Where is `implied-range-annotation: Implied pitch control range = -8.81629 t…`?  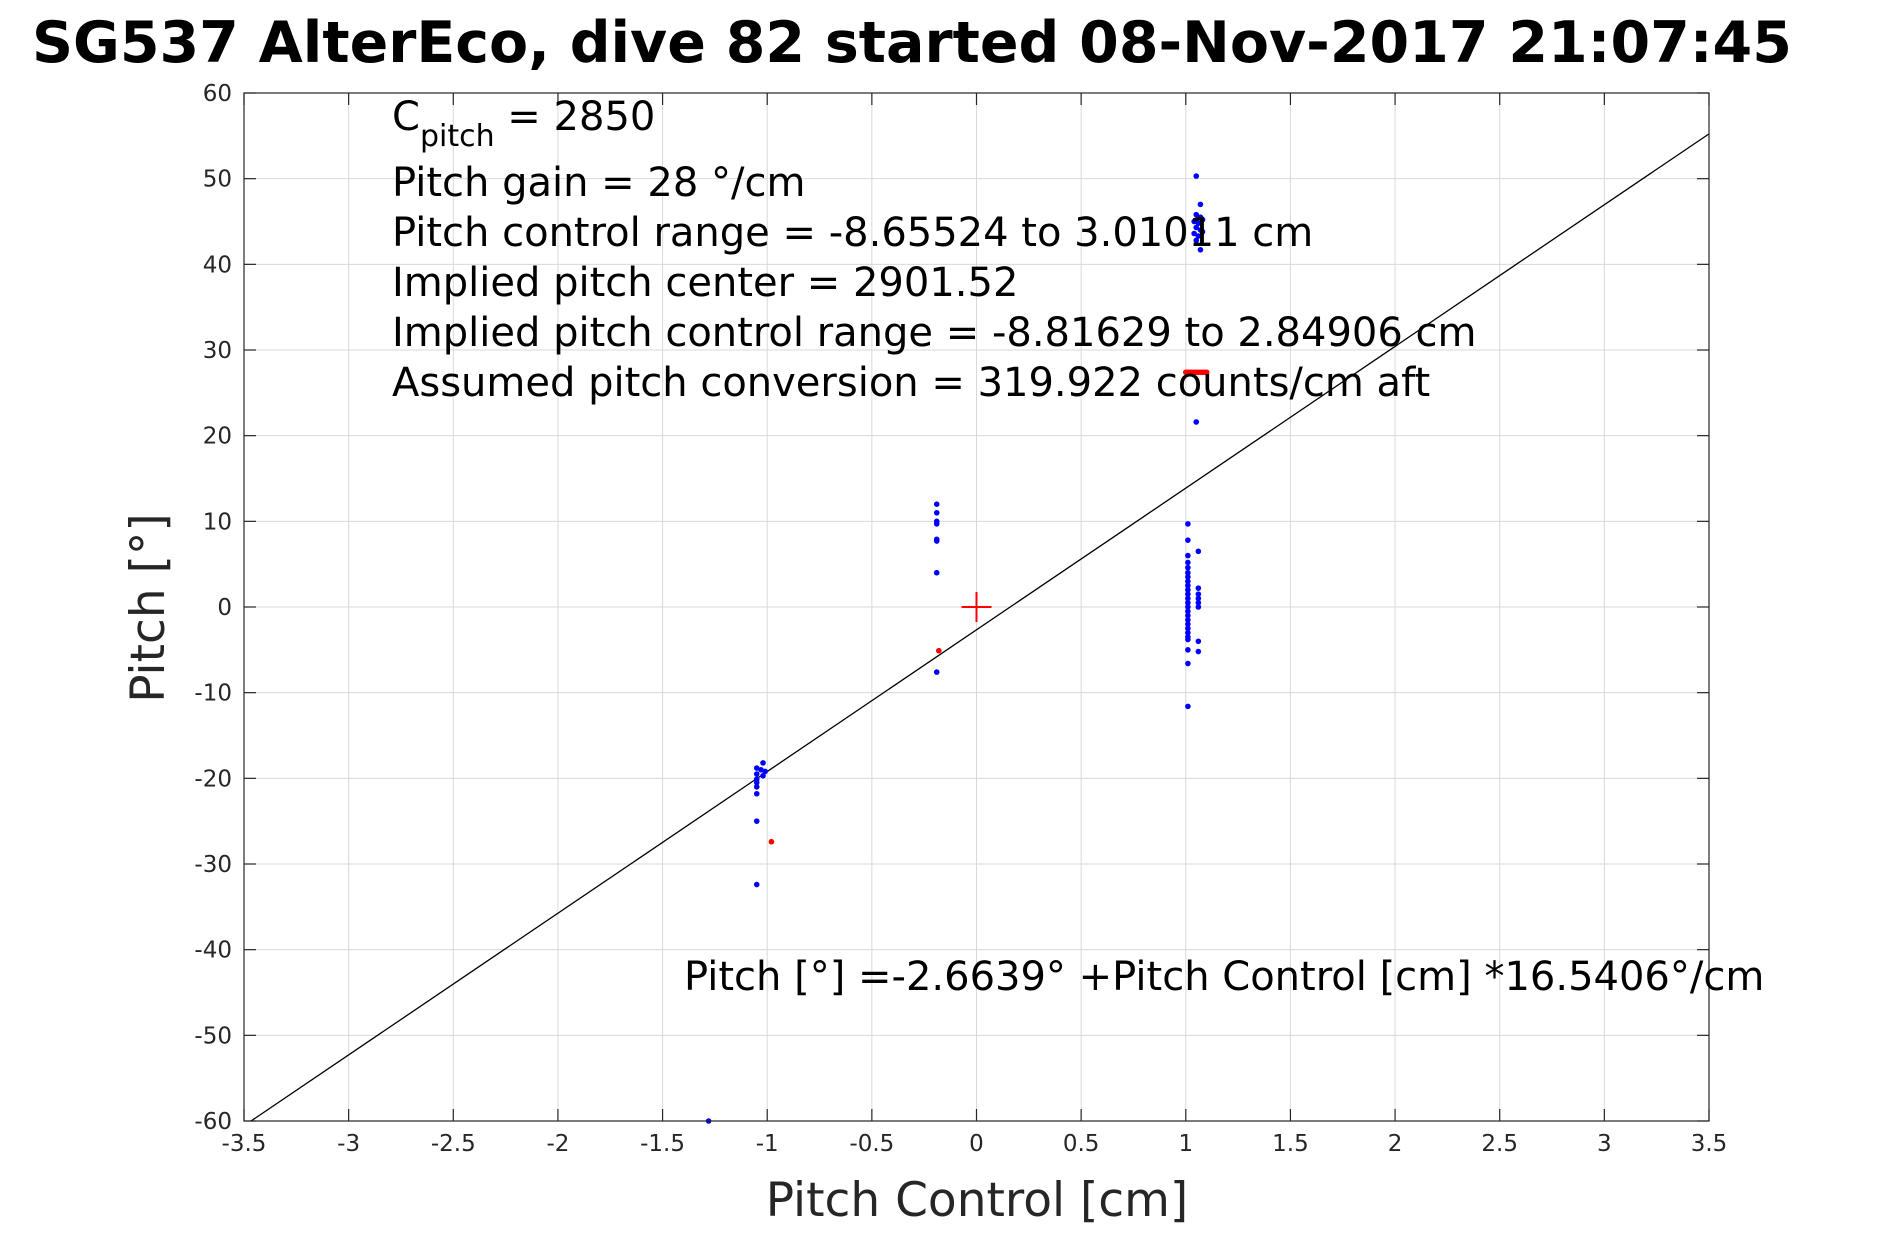 implied-range-annotation: Implied pitch control range = -8.81629 t… is located at coordinates (934, 333).